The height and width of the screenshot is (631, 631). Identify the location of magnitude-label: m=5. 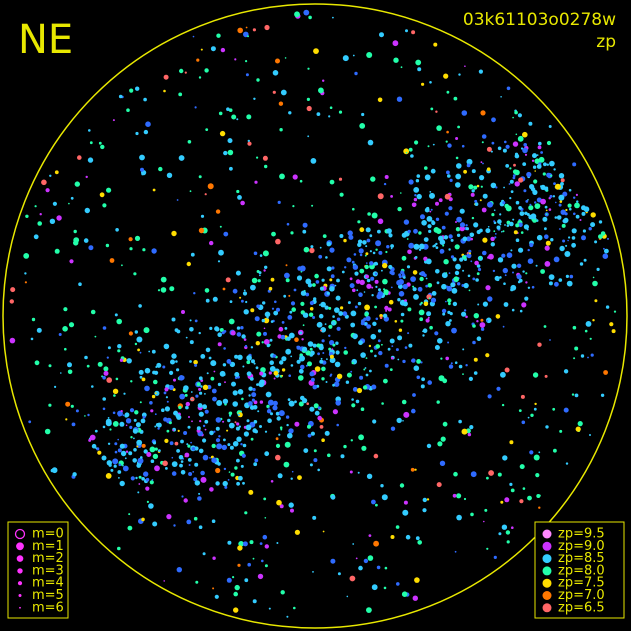
(48, 595).